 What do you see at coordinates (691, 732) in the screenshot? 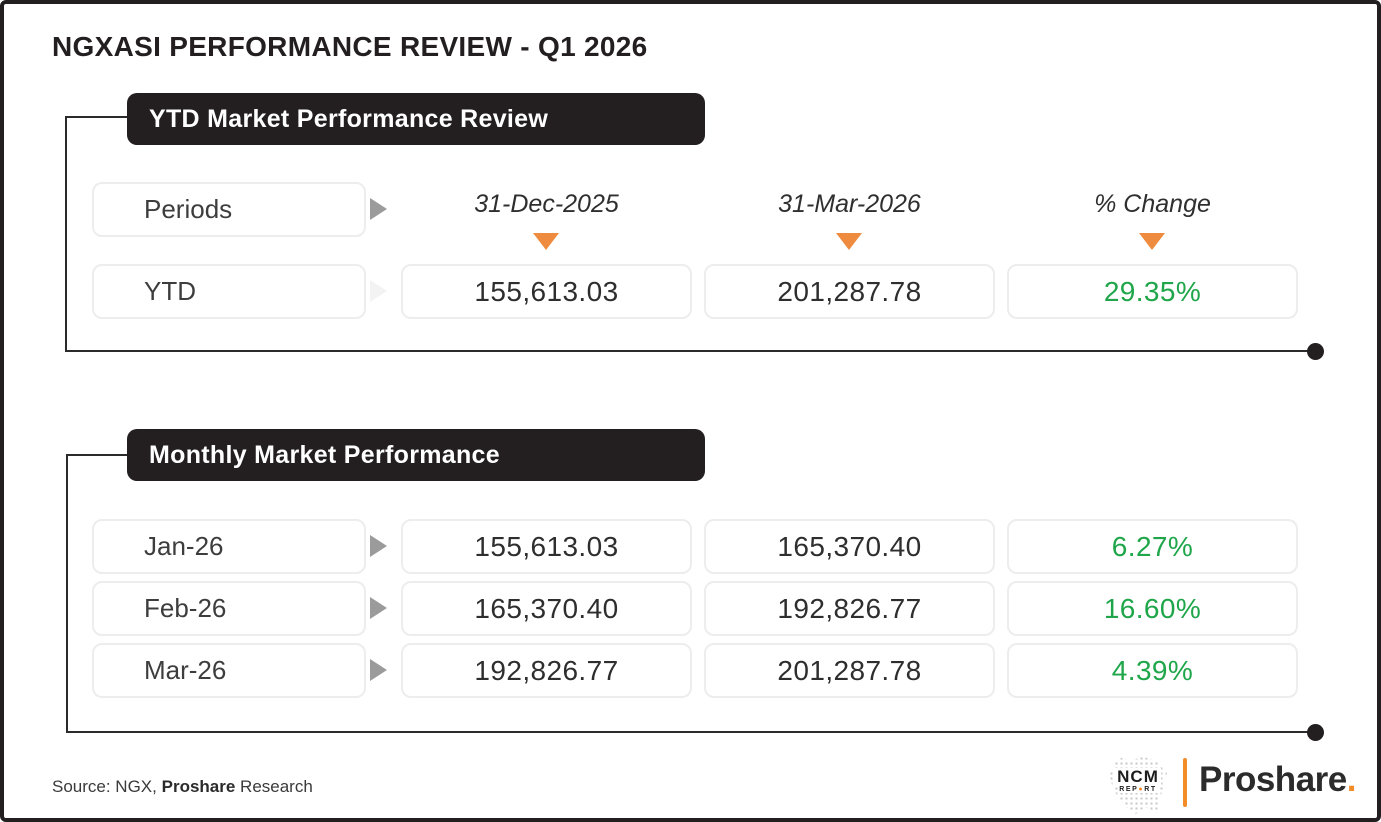
I see `monthly-bracket-bottom-line` at bounding box center [691, 732].